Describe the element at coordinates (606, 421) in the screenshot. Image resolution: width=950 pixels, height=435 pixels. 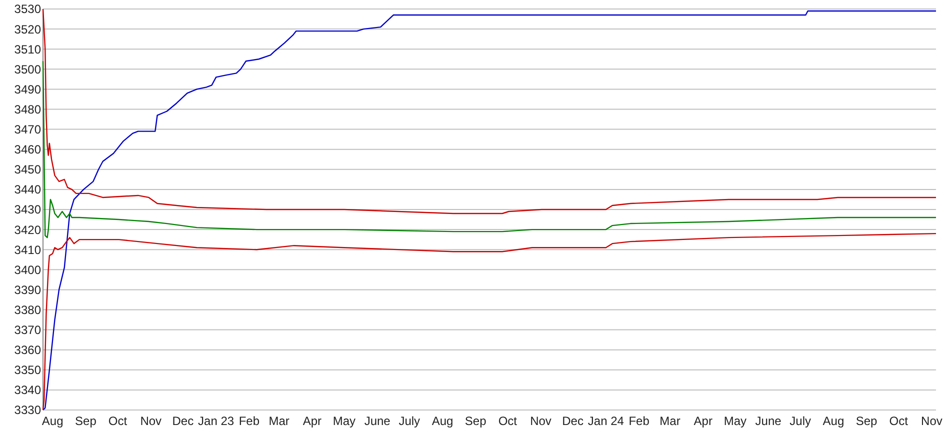
I see `x-tick-label: Jan 24` at that location.